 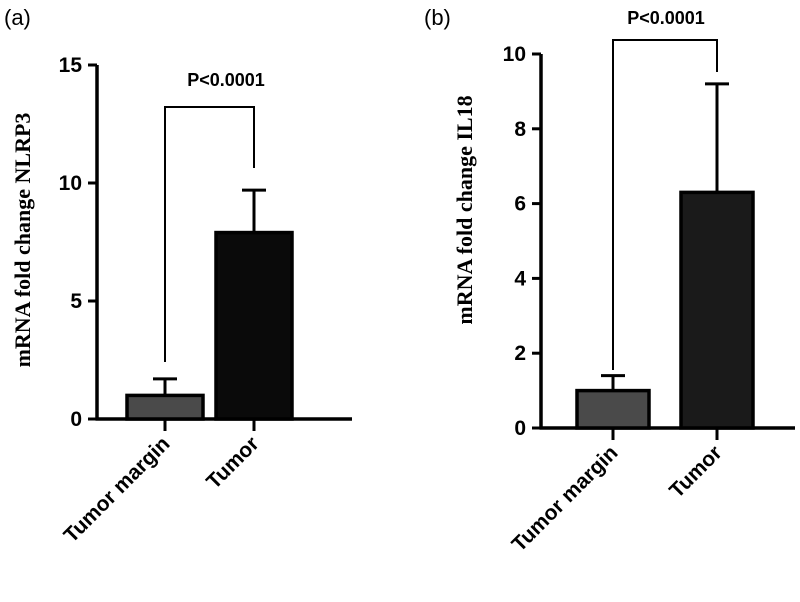 I want to click on bars-a, so click(x=209, y=325).